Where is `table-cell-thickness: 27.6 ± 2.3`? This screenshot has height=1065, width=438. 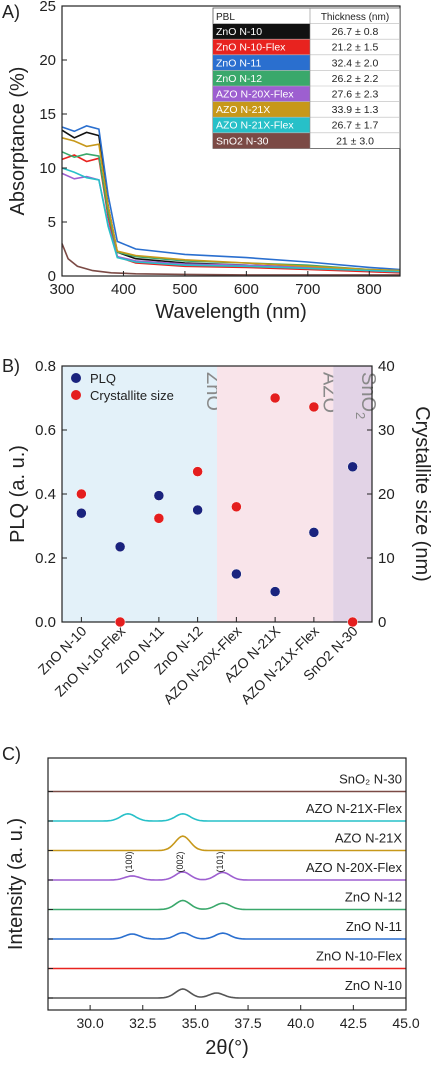
table-cell-thickness: 27.6 ± 2.3 is located at coordinates (355, 95).